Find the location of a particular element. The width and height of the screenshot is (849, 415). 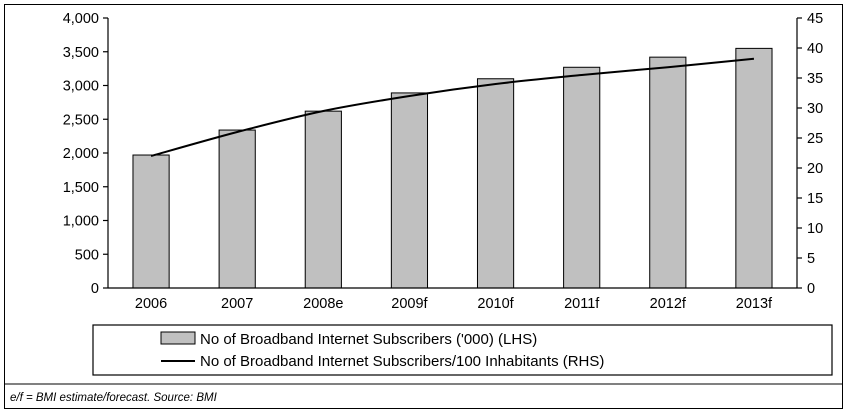

left-tick-label: 2,000 is located at coordinates (81, 154).